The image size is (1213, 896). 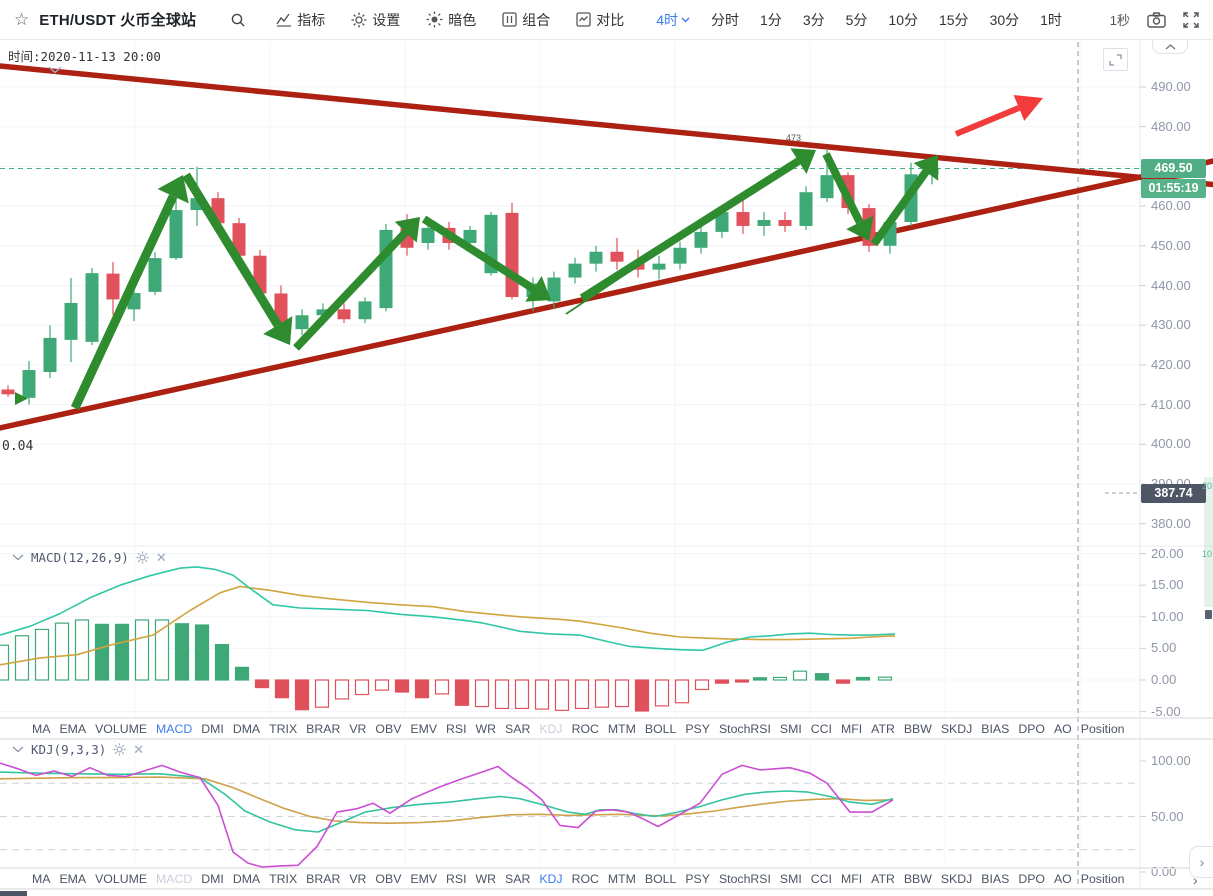 I want to click on refresh-rate-label: 1秒, so click(x=1119, y=20).